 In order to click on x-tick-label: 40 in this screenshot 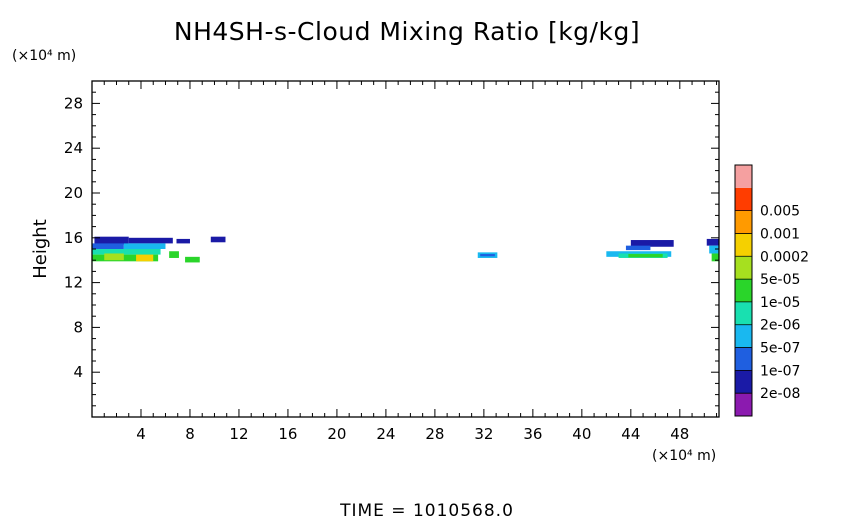, I will do `click(581, 434)`.